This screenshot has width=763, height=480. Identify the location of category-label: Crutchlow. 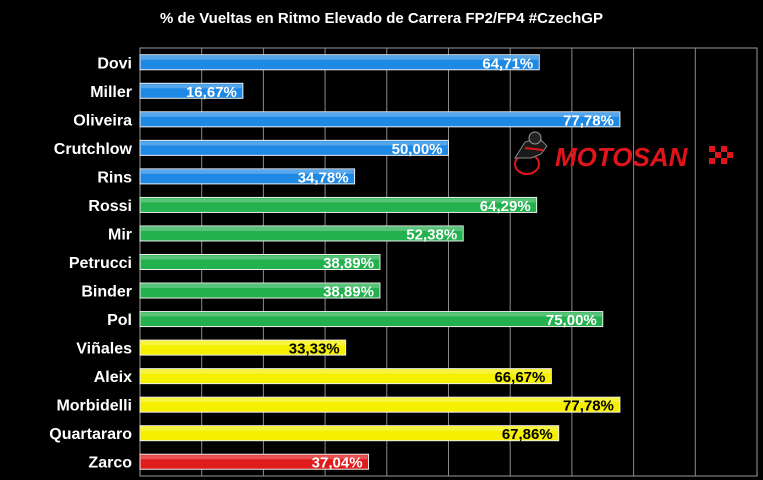
(93, 149).